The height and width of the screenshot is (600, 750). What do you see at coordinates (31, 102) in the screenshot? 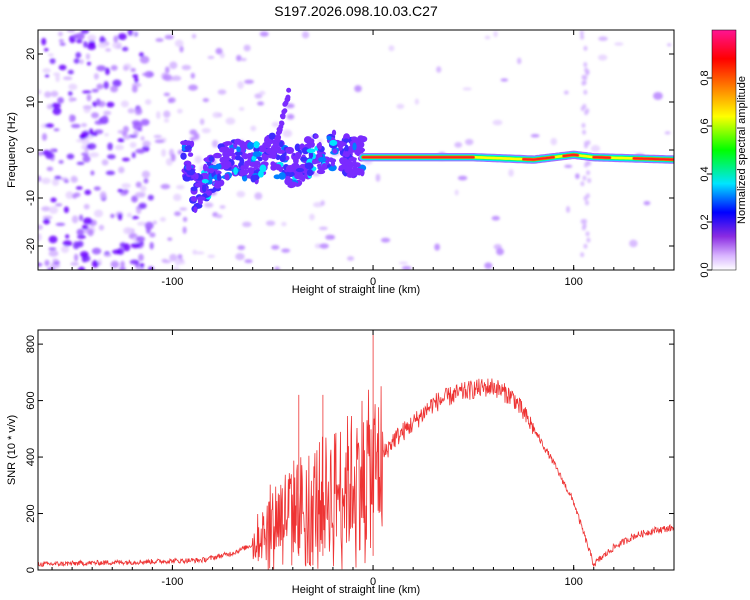
I see `spectrogram-y-tick-label: 10` at bounding box center [31, 102].